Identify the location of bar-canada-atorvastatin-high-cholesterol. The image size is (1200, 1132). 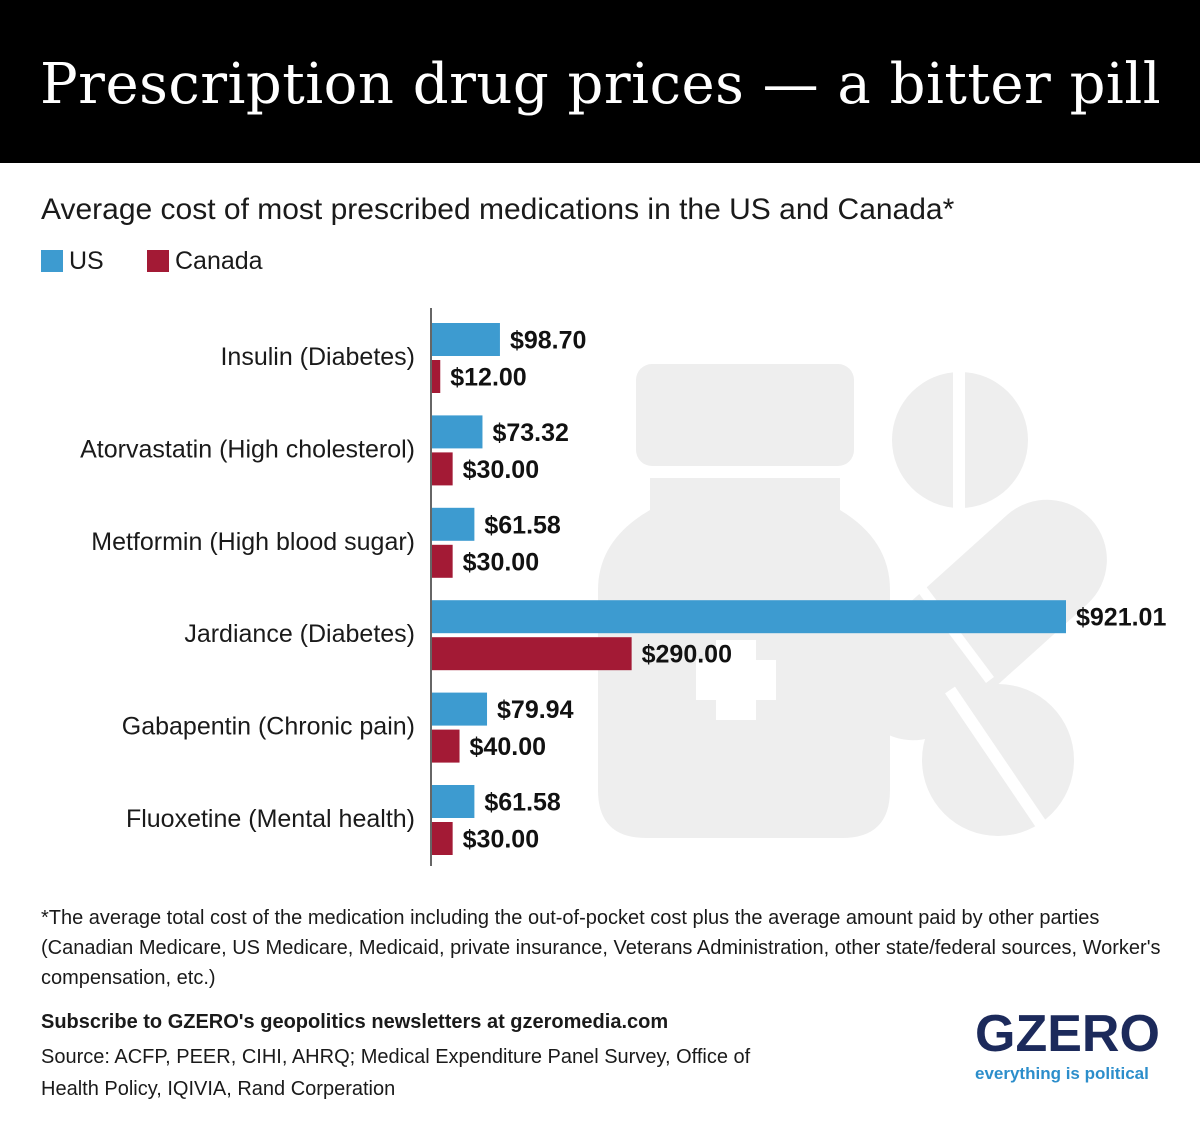
(442, 469).